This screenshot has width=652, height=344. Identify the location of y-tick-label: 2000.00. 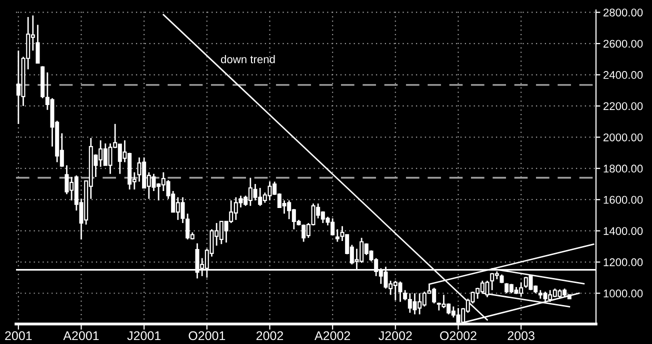
(623, 137).